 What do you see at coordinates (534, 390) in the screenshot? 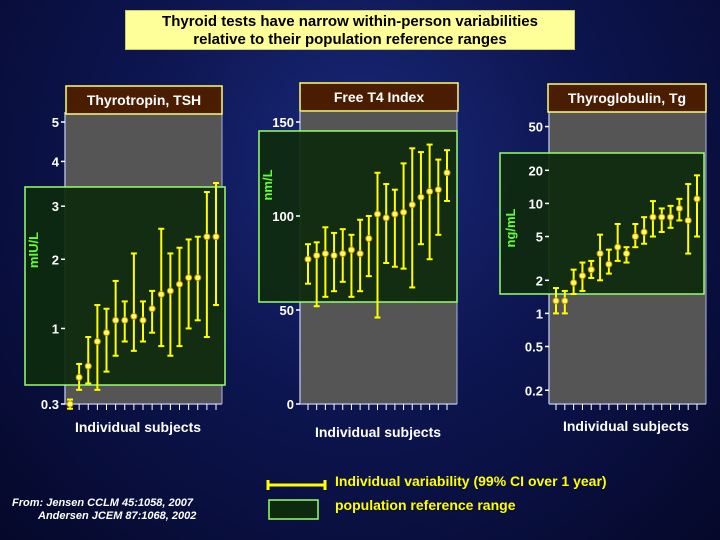
I see `y-tick-label: 0.2` at bounding box center [534, 390].